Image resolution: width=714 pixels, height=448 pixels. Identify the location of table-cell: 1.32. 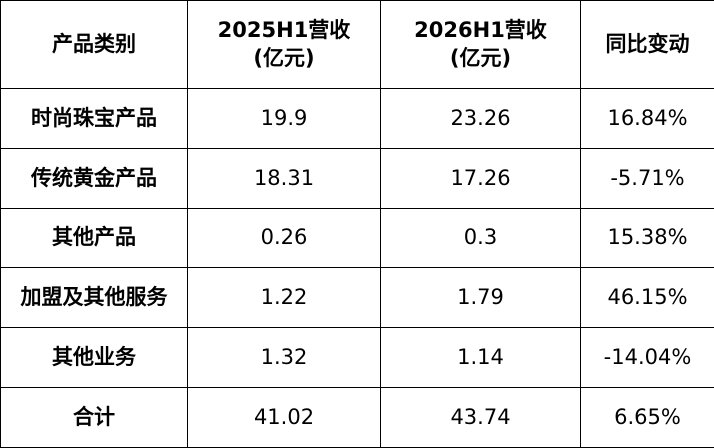
(284, 358).